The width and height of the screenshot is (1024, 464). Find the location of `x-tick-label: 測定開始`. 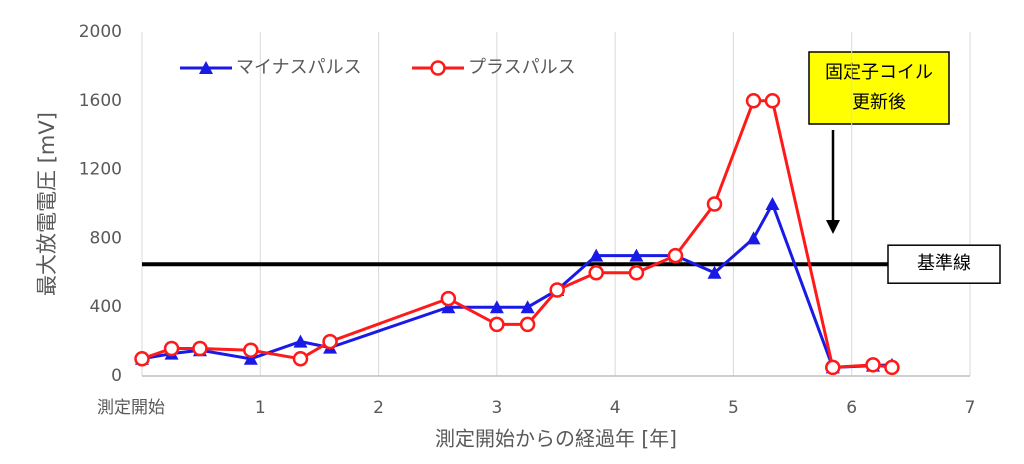

x-tick-label: 測定開始 is located at coordinates (131, 408).